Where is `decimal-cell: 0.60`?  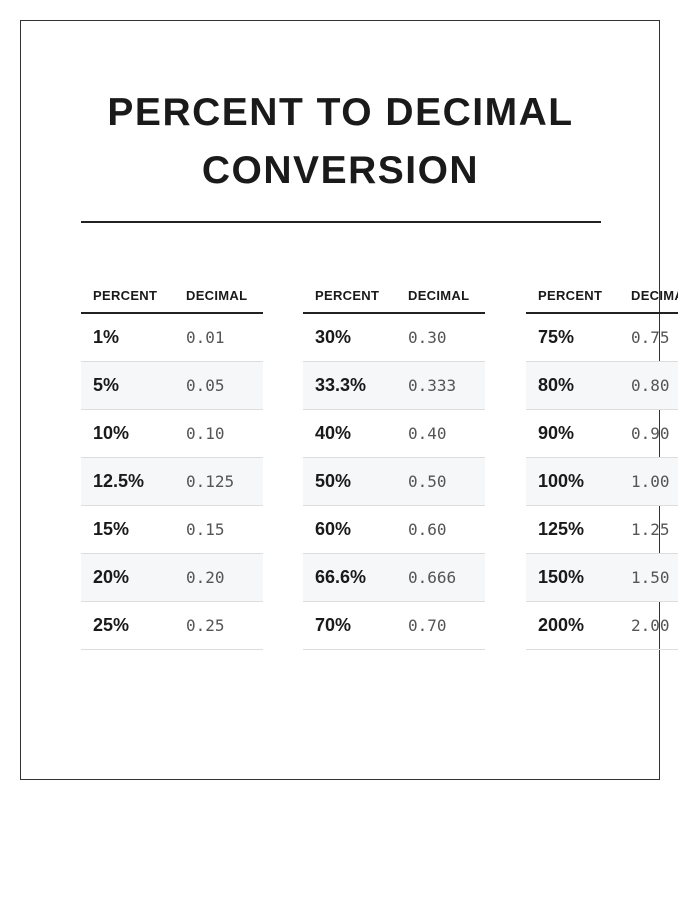
decimal-cell: 0.60 is located at coordinates (440, 529).